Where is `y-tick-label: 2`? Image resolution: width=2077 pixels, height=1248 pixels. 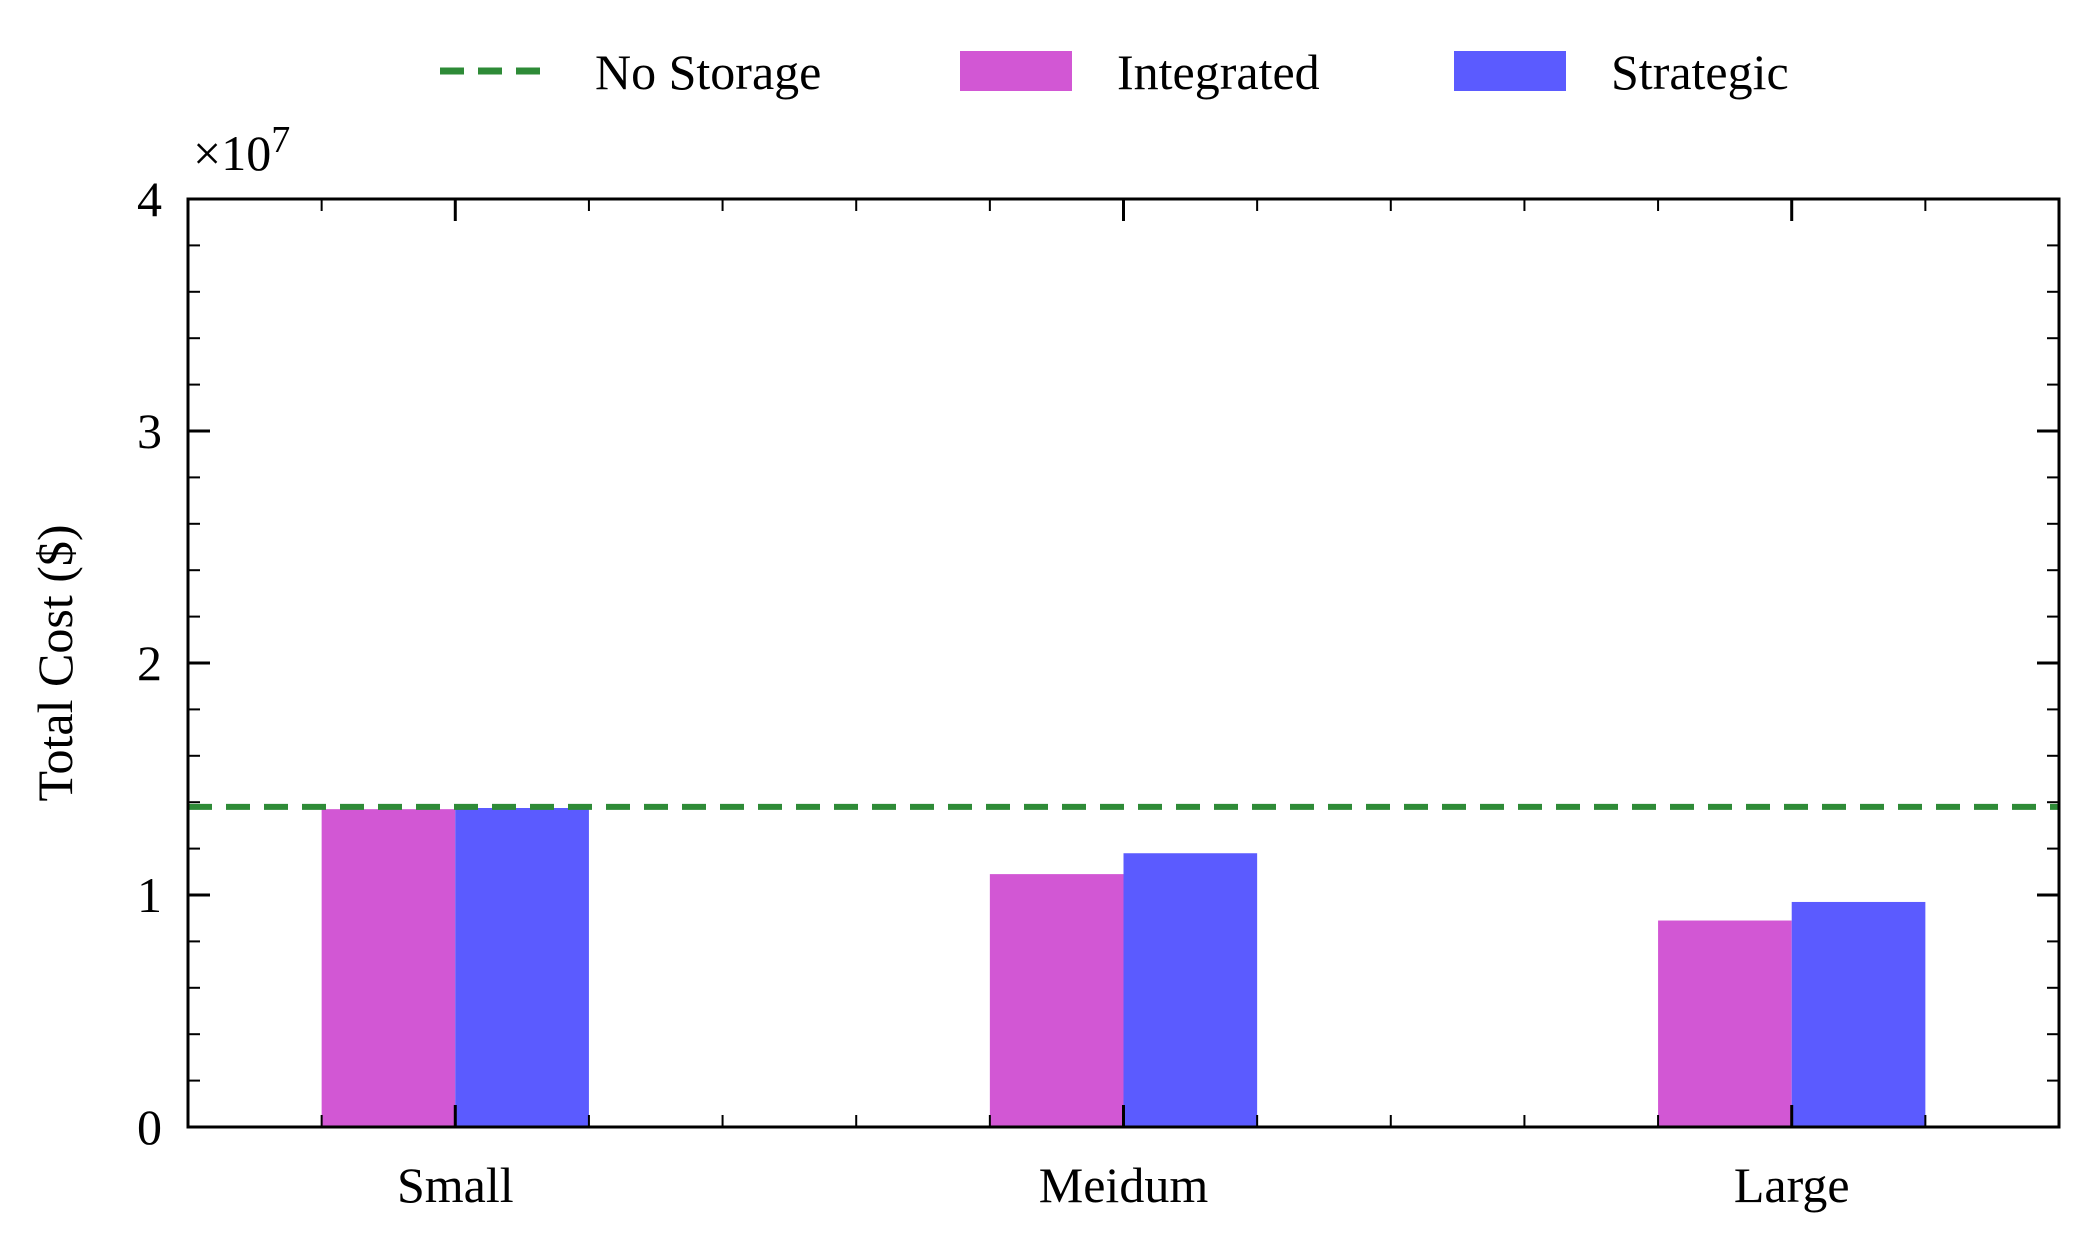
y-tick-label: 2 is located at coordinates (149, 663).